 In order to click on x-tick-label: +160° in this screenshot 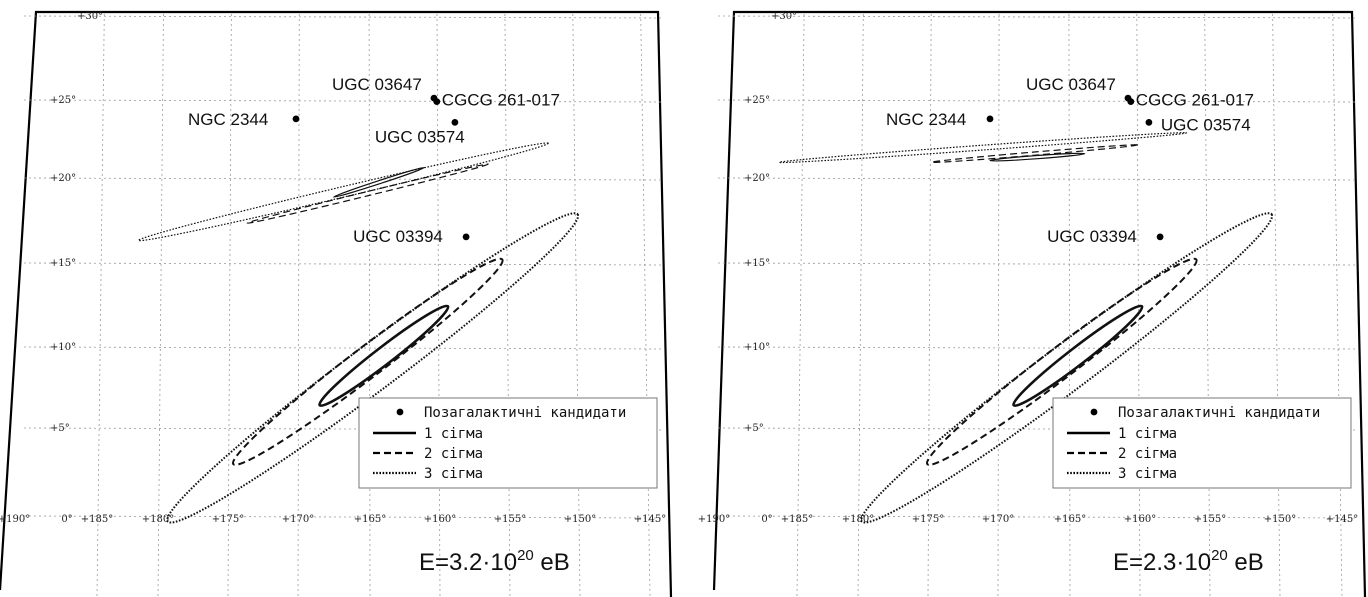, I will do `click(440, 519)`.